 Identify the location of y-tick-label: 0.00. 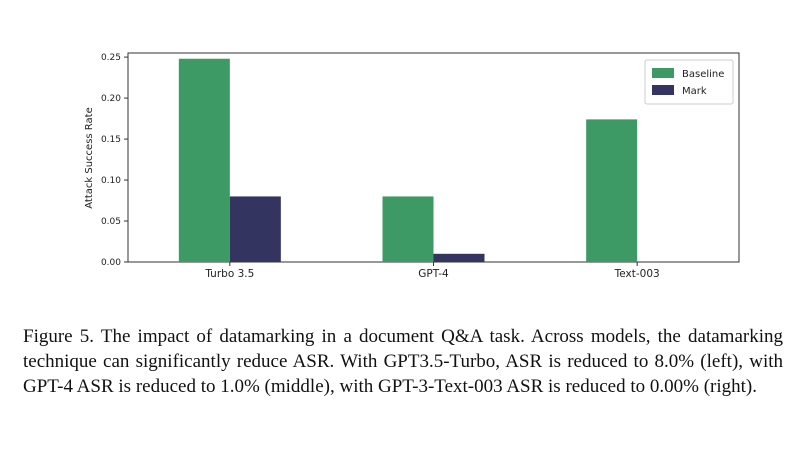
(111, 263).